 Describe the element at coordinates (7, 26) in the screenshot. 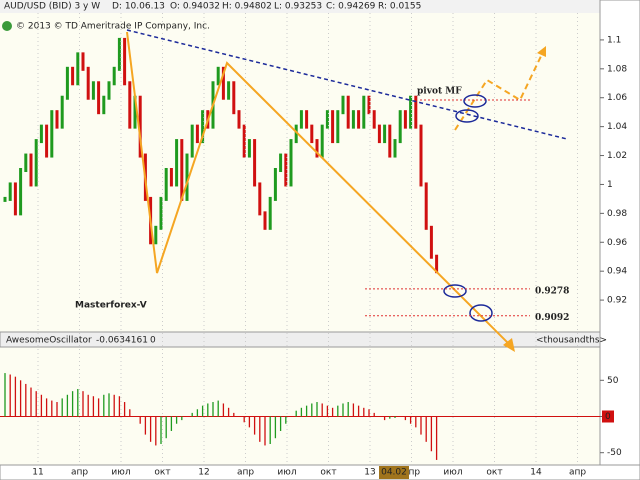

I see `info-icon` at that location.